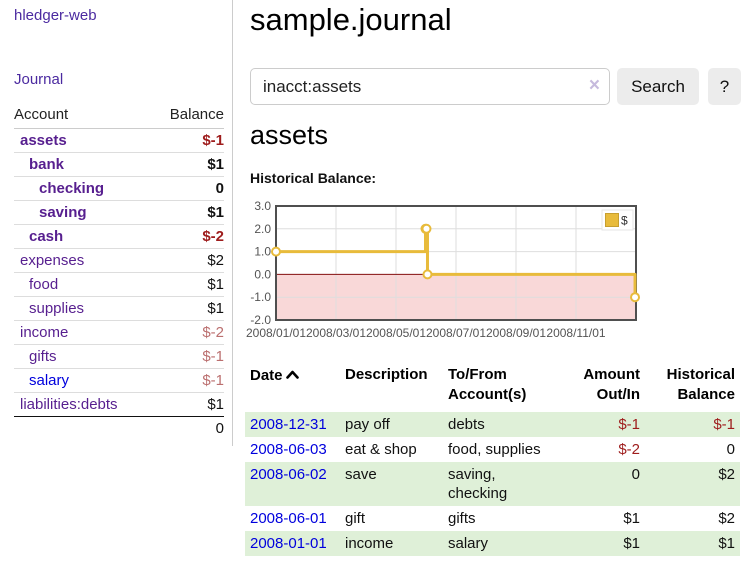 Image resolution: width=742 pixels, height=582 pixels. What do you see at coordinates (219, 428) in the screenshot?
I see `accounts-total: 0` at bounding box center [219, 428].